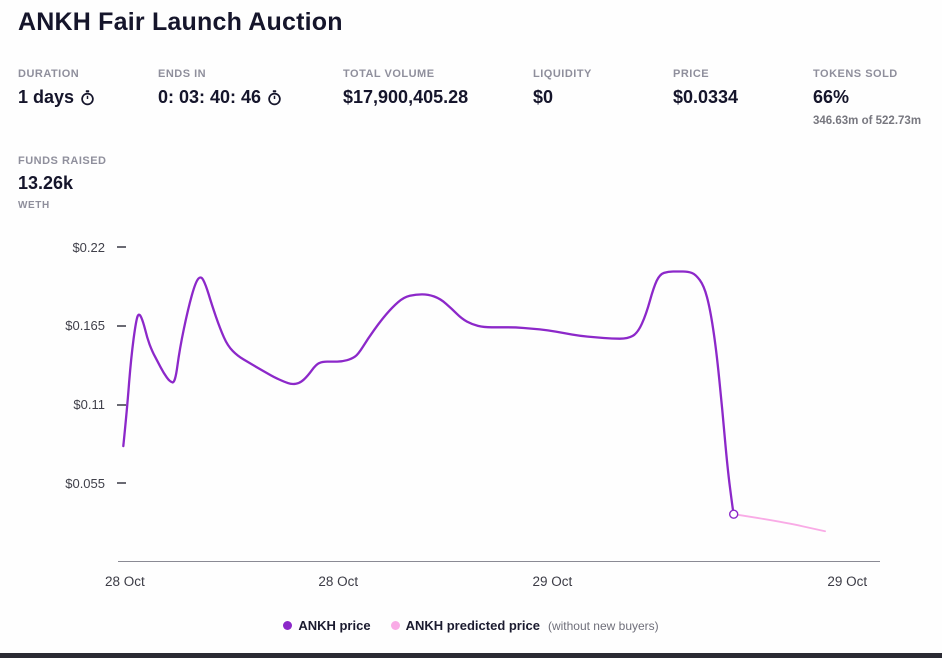 Image resolution: width=942 pixels, height=658 pixels. Describe the element at coordinates (706, 97) in the screenshot. I see `stat-value: $0.0334` at that location.